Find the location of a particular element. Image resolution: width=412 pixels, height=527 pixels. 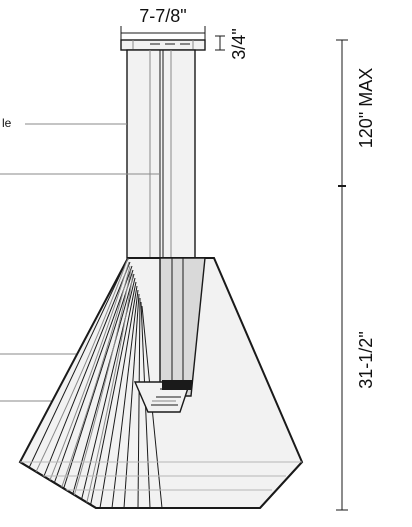

top-dimension: 7-7/8" is located at coordinates (163, 23).